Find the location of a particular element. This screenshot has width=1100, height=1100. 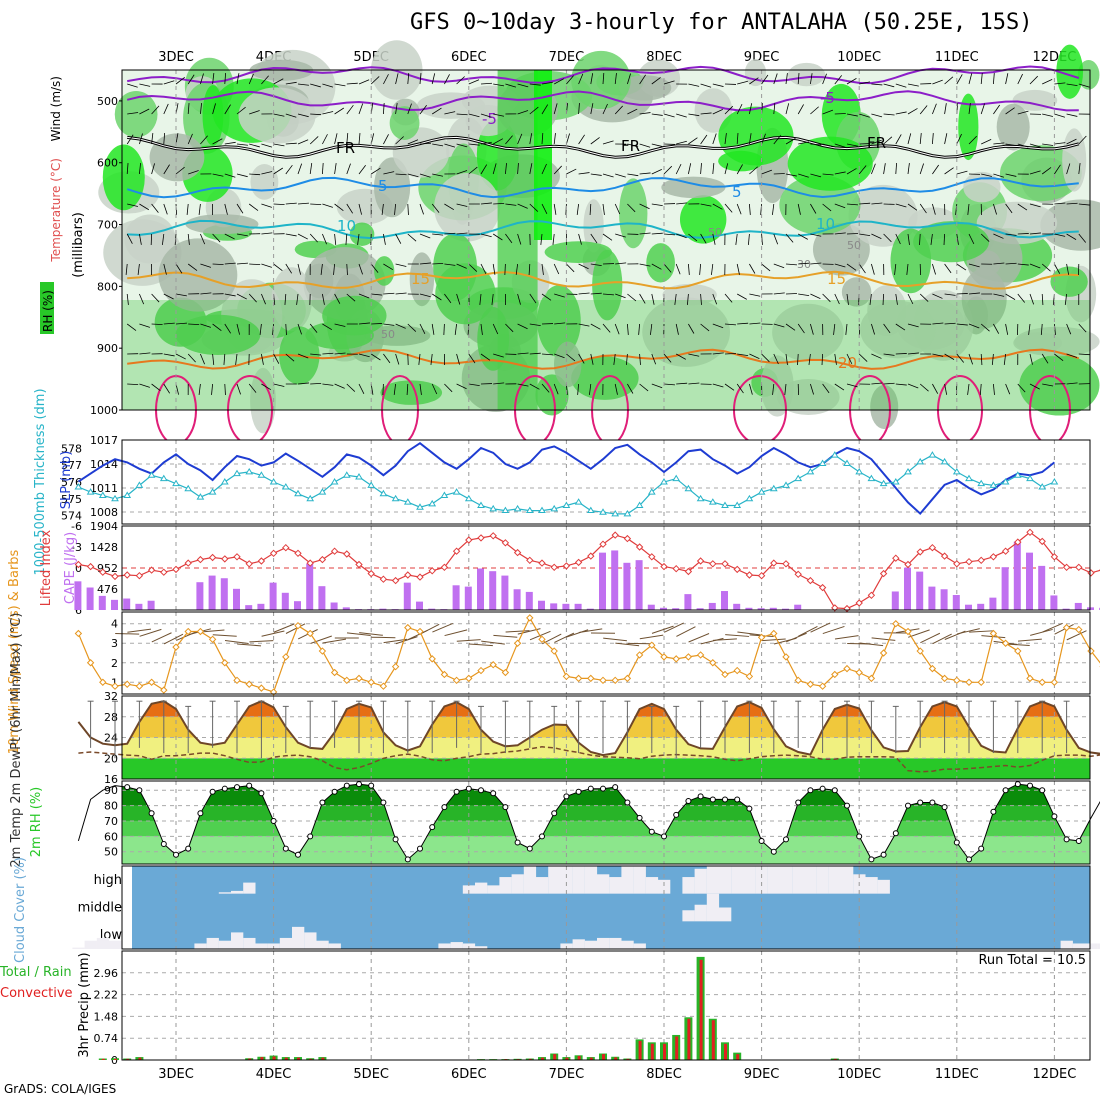

date-label-bottom: 3DEC is located at coordinates (176, 1074).